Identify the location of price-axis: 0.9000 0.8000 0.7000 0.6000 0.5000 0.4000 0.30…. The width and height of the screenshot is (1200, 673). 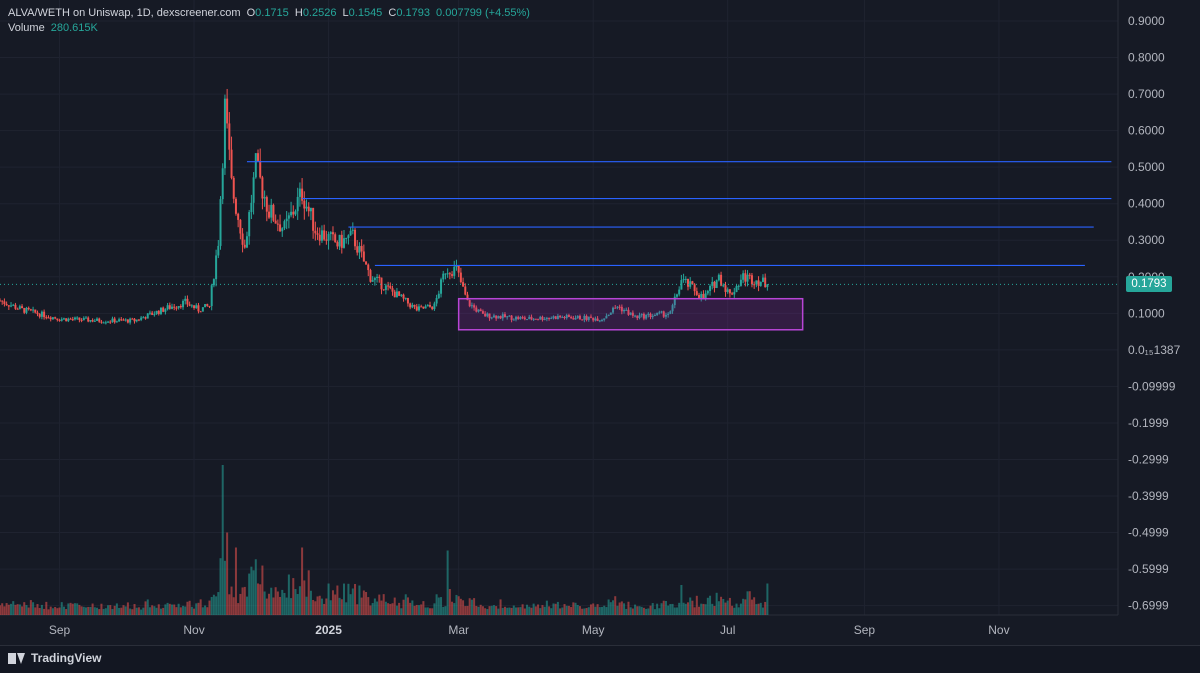
(1154, 313).